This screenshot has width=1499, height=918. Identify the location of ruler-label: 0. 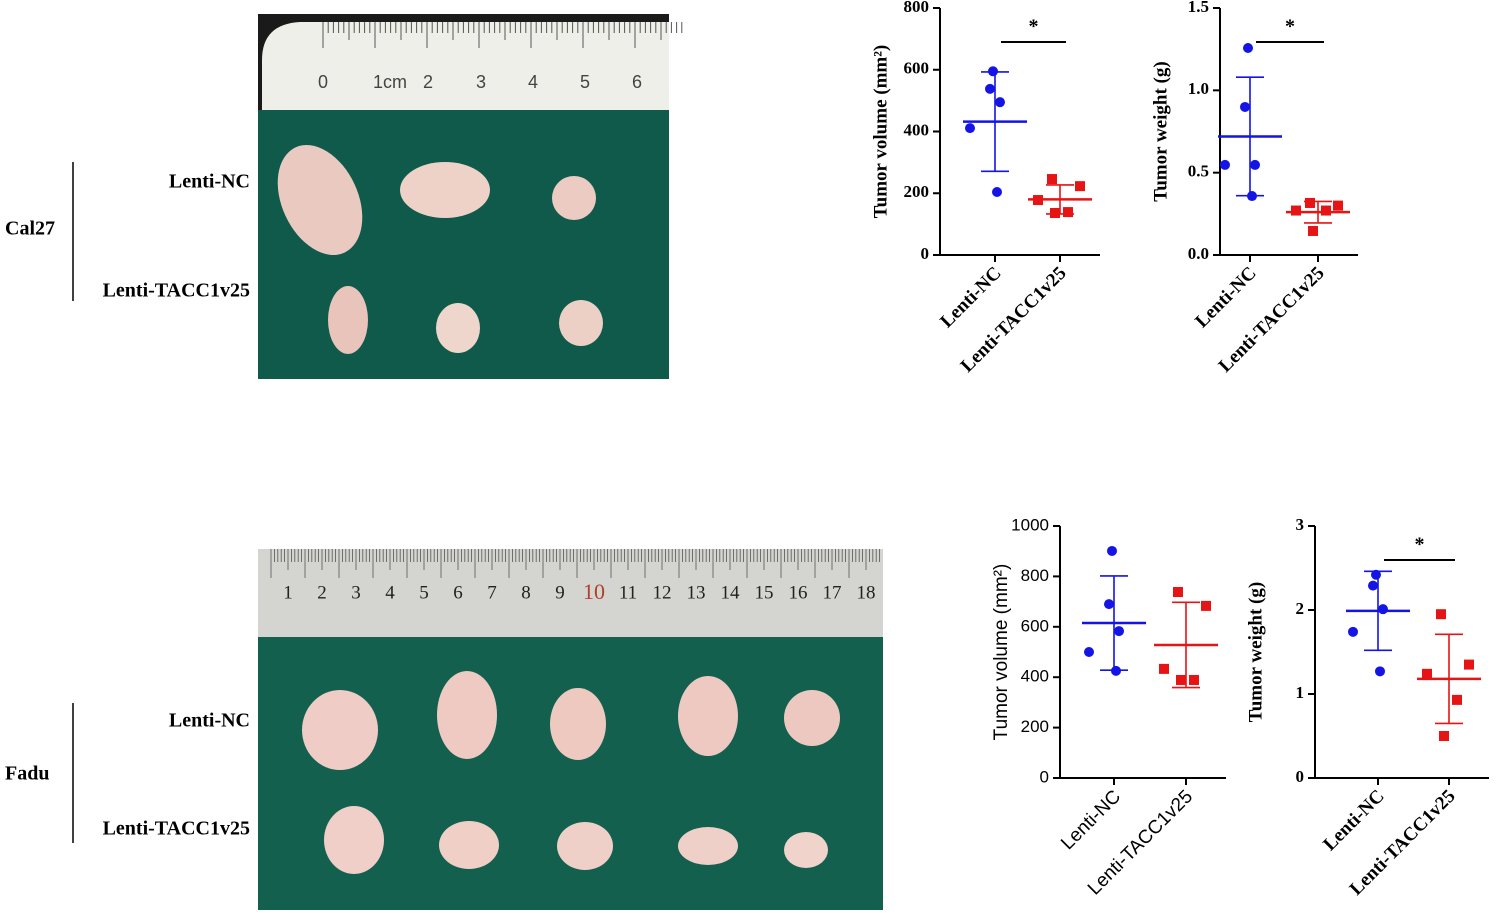
(323, 82).